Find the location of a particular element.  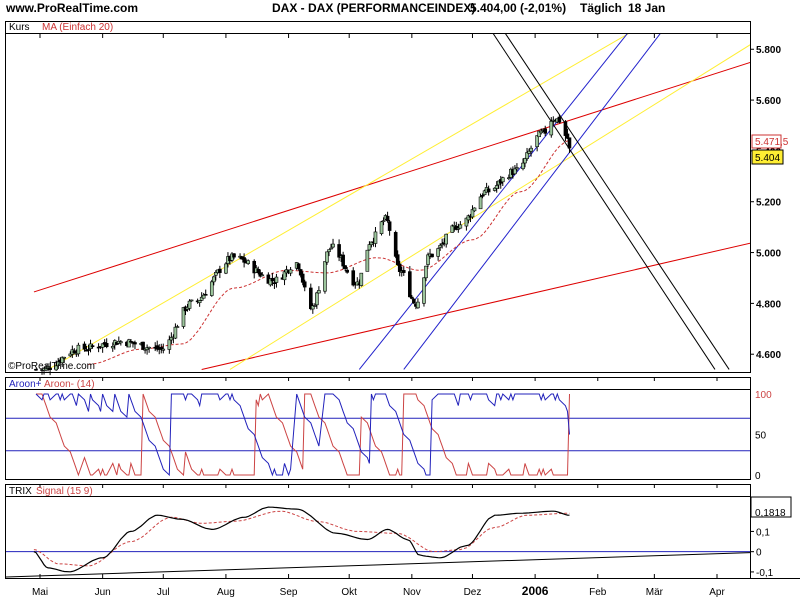

signal-line is located at coordinates (301, 538).